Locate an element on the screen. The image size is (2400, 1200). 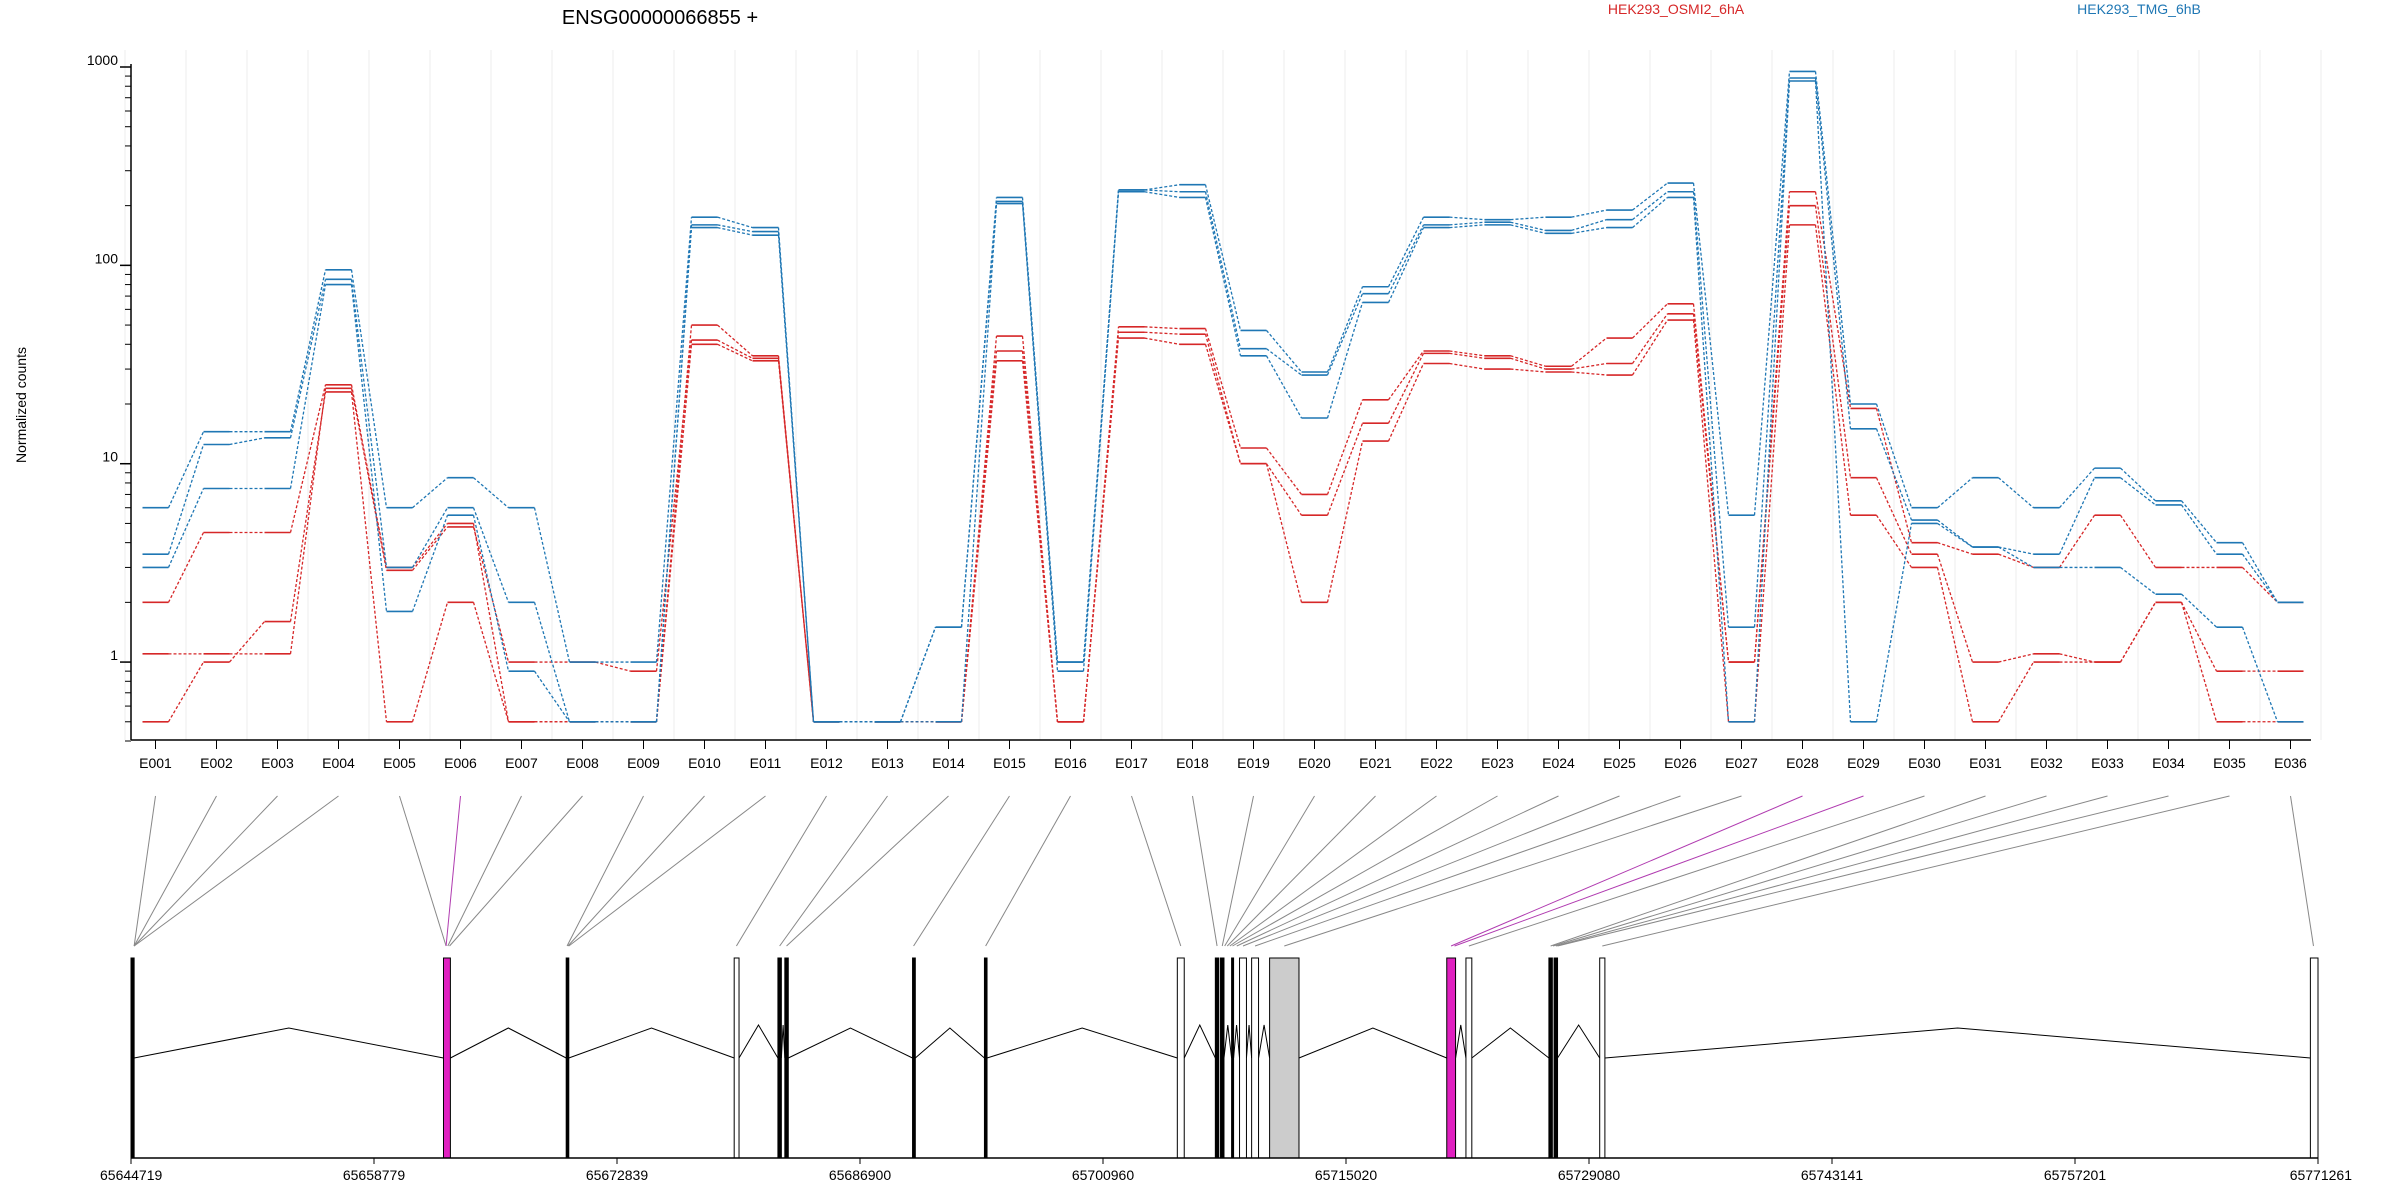
x-tick-label: E020 is located at coordinates (1314, 763).